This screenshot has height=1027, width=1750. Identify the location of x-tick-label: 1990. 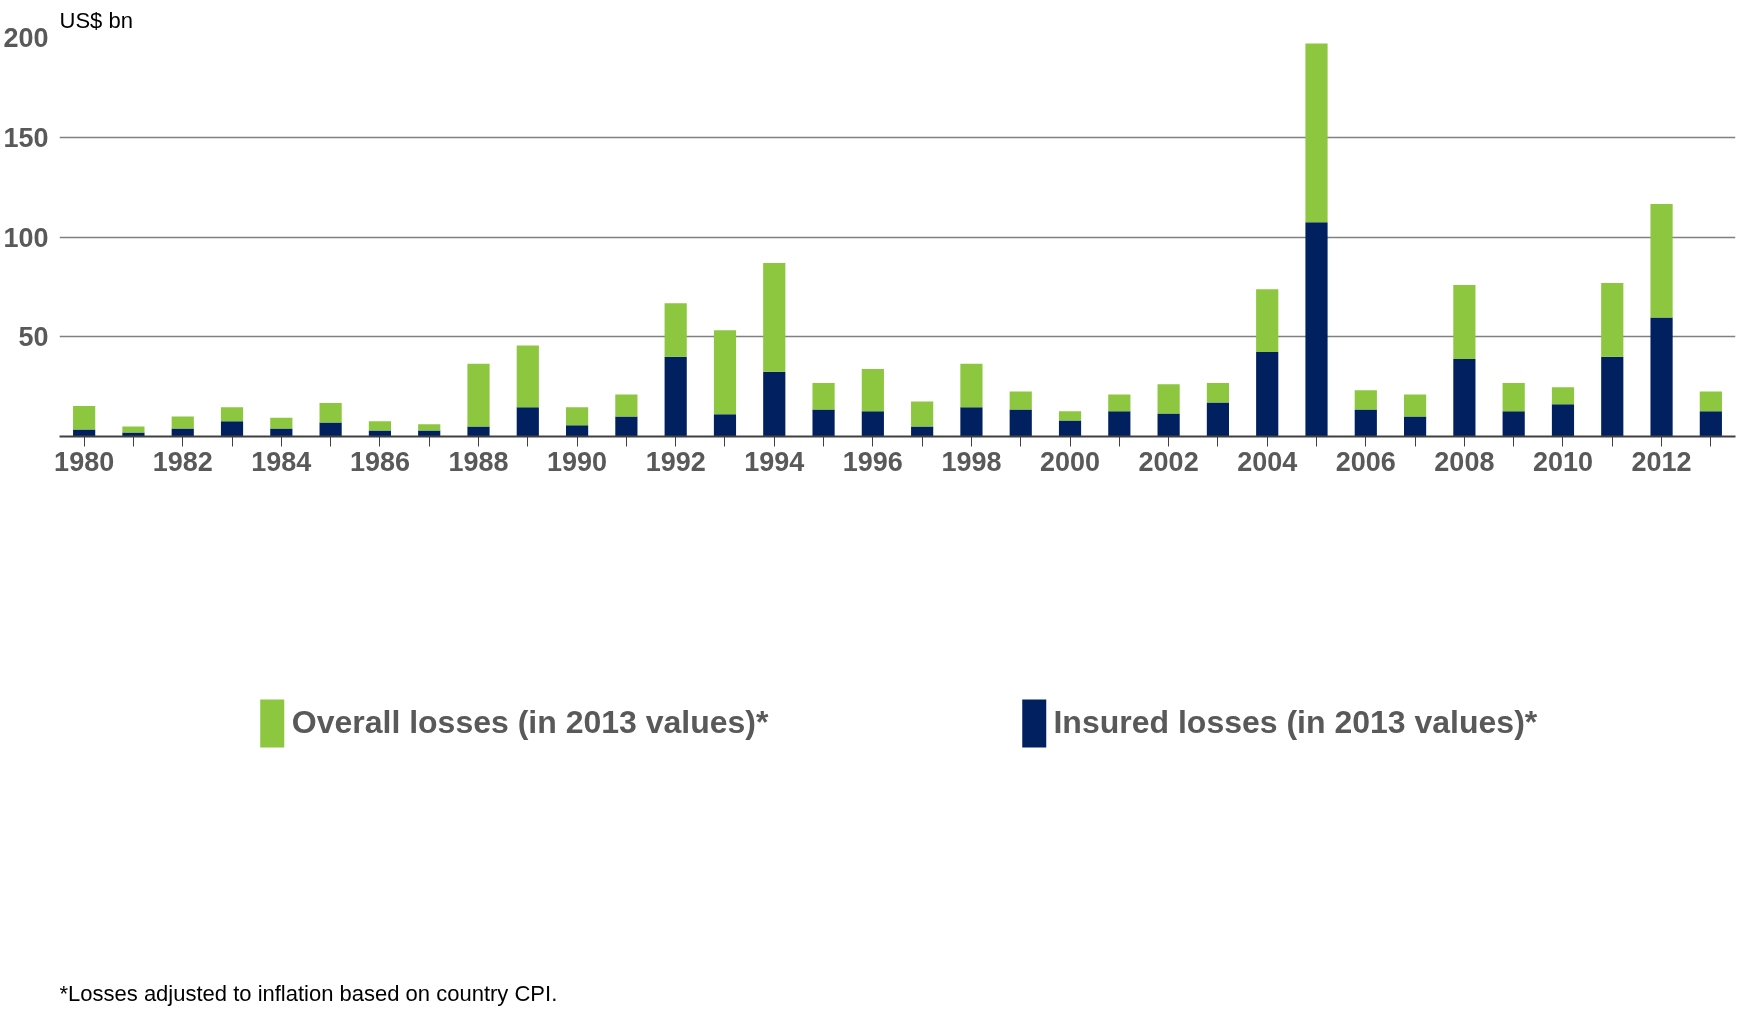
(577, 461).